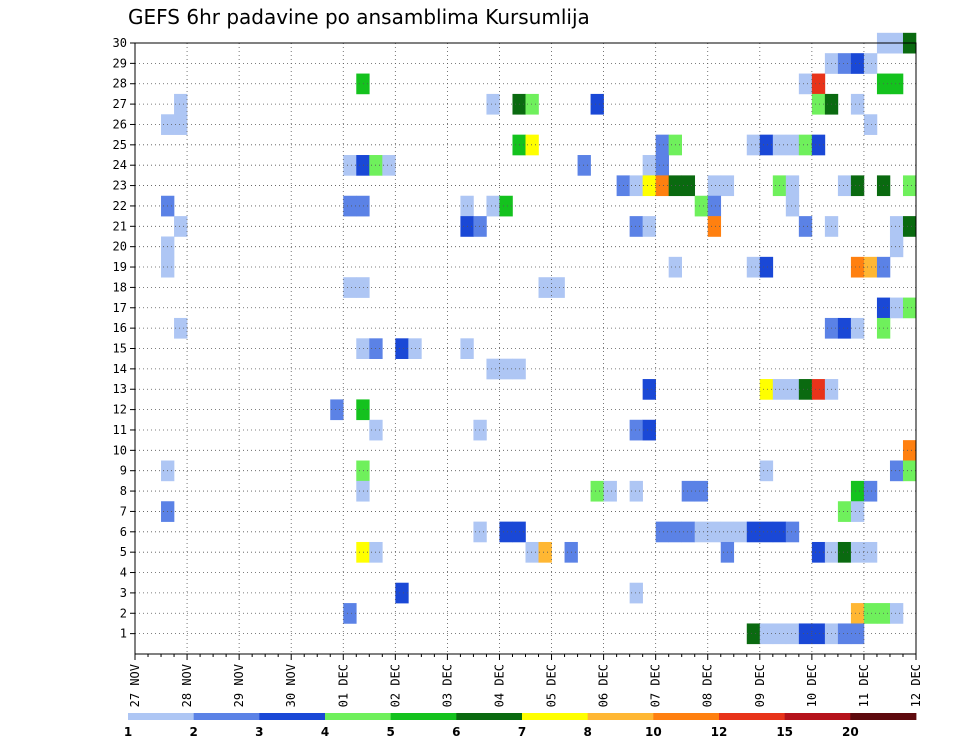 This screenshot has height=742, width=960. I want to click on colorbar-label: 10, so click(653, 732).